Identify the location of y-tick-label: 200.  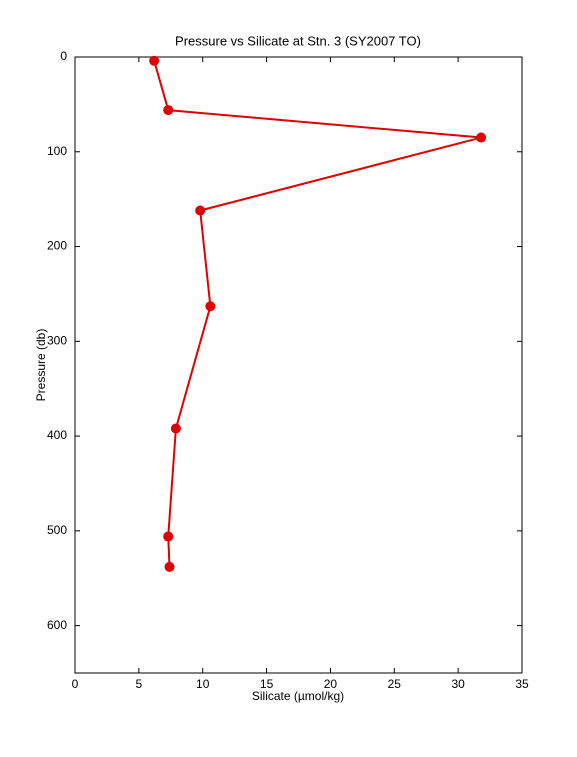
(57, 246).